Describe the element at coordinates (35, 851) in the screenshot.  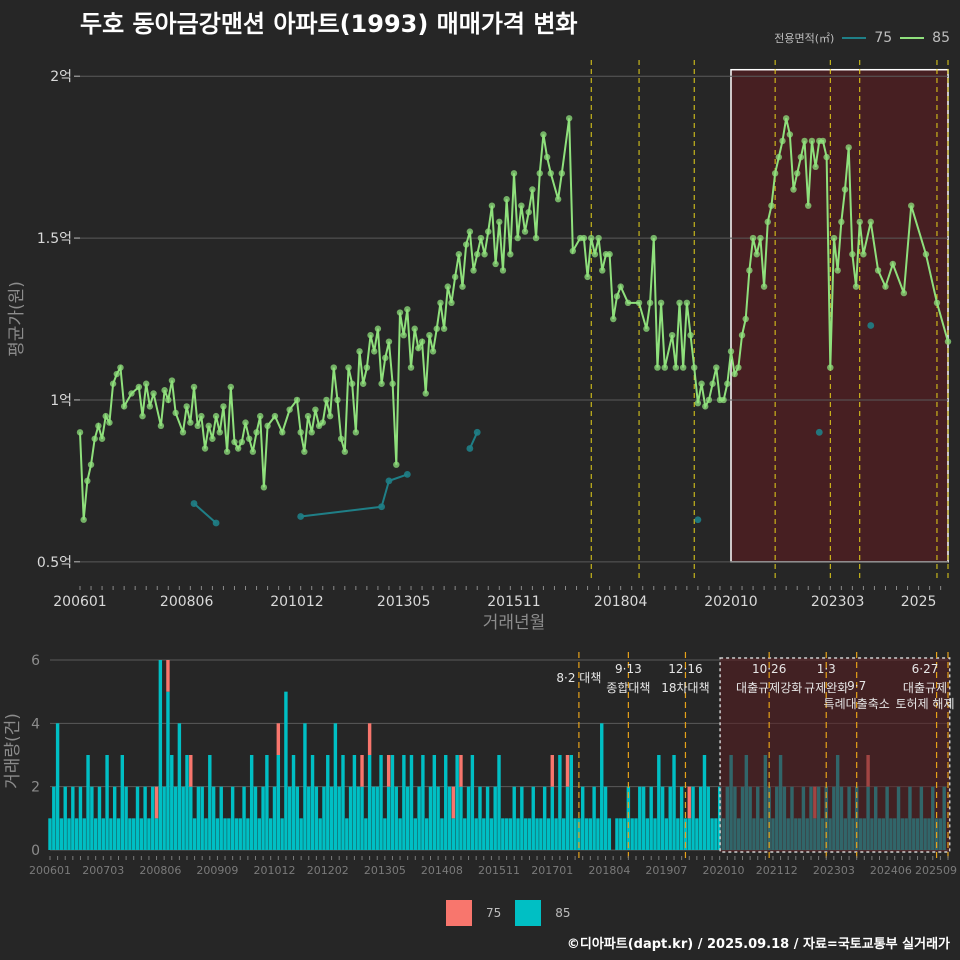
I see `y-tick-label: 0` at that location.